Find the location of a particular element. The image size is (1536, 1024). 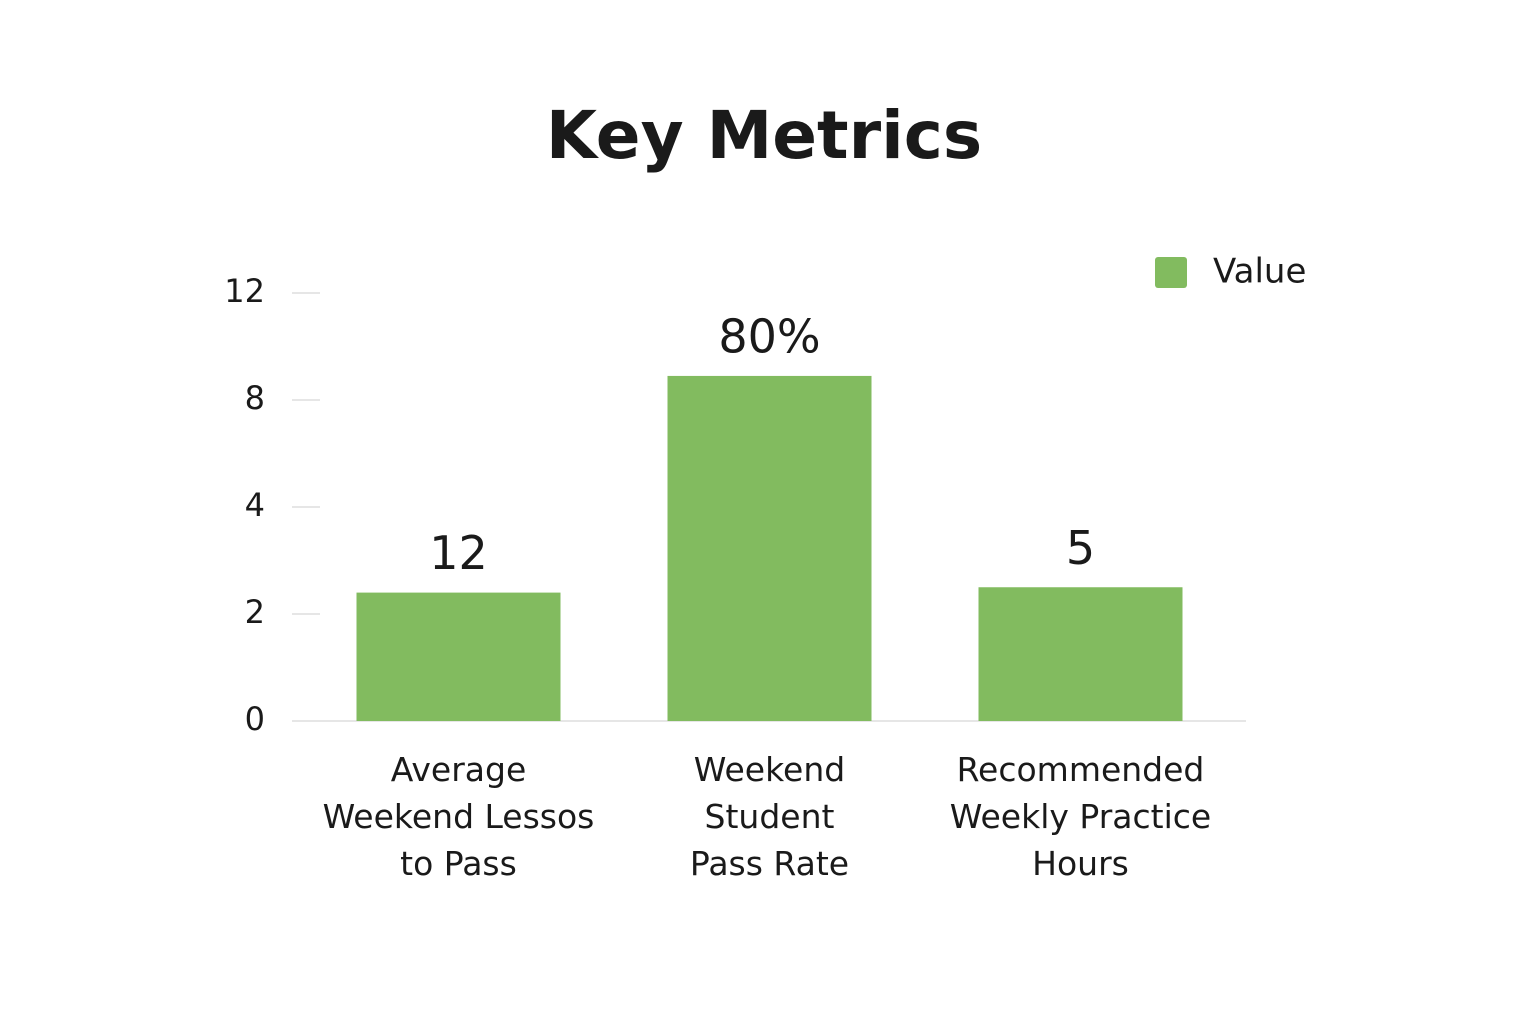

chart-title: Key Metrics is located at coordinates (764, 135).